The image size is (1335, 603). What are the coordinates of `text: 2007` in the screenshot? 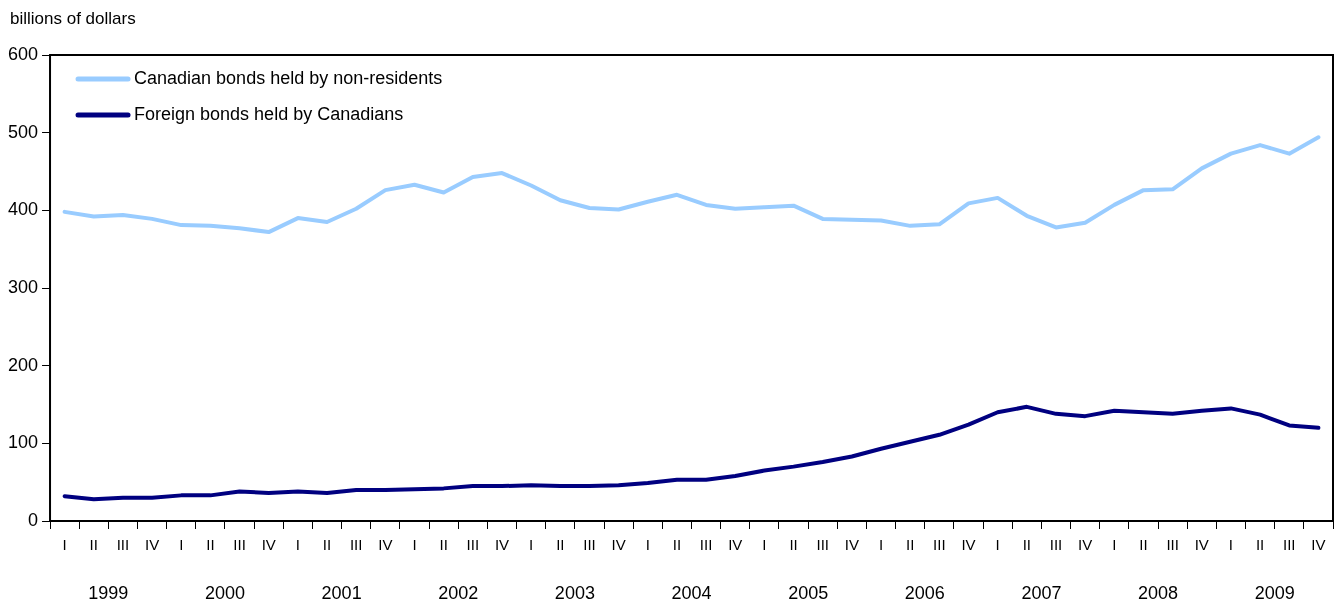 It's located at (1041, 592).